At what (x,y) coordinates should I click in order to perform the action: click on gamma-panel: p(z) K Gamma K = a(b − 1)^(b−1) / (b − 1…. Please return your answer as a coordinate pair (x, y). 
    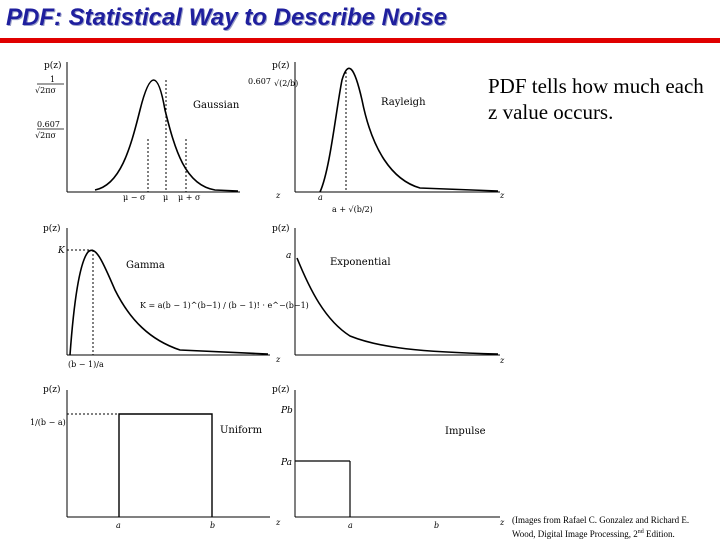
    Looking at the image, I should click on (176, 296).